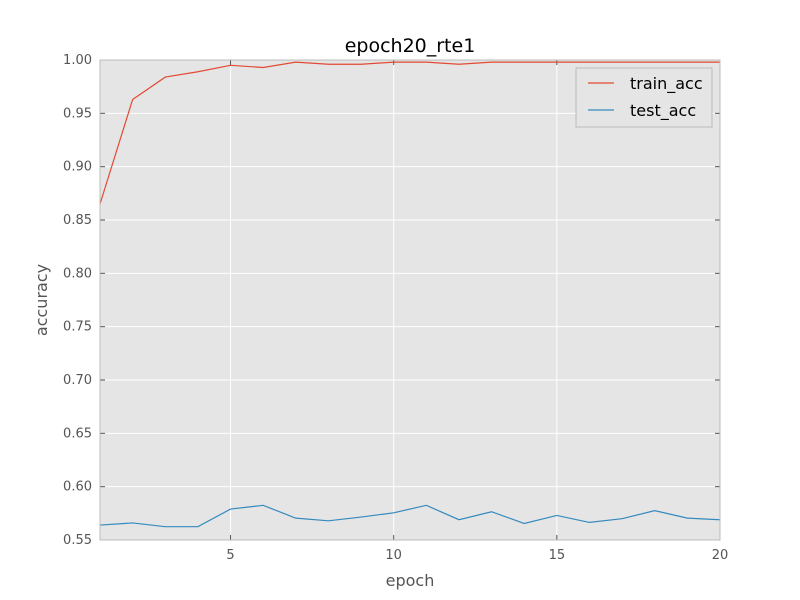 The height and width of the screenshot is (600, 800). Describe the element at coordinates (410, 46) in the screenshot. I see `chart-title: epoch20_rte1` at that location.